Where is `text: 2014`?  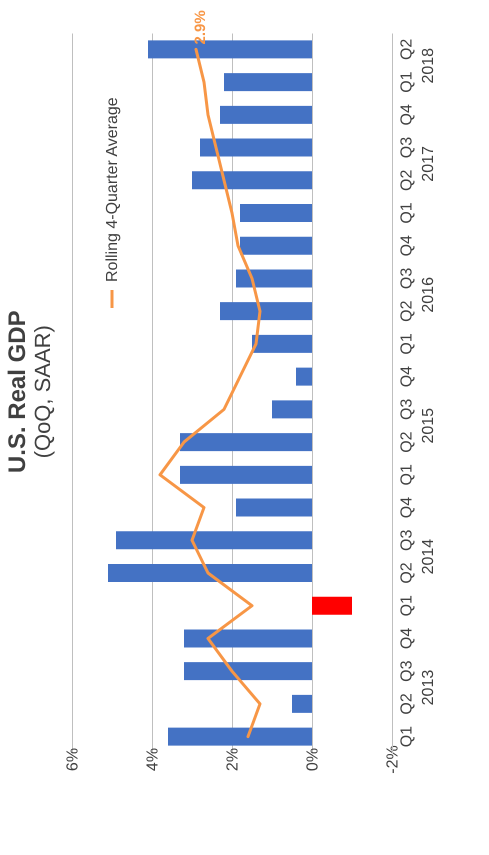 text: 2014 is located at coordinates (428, 556).